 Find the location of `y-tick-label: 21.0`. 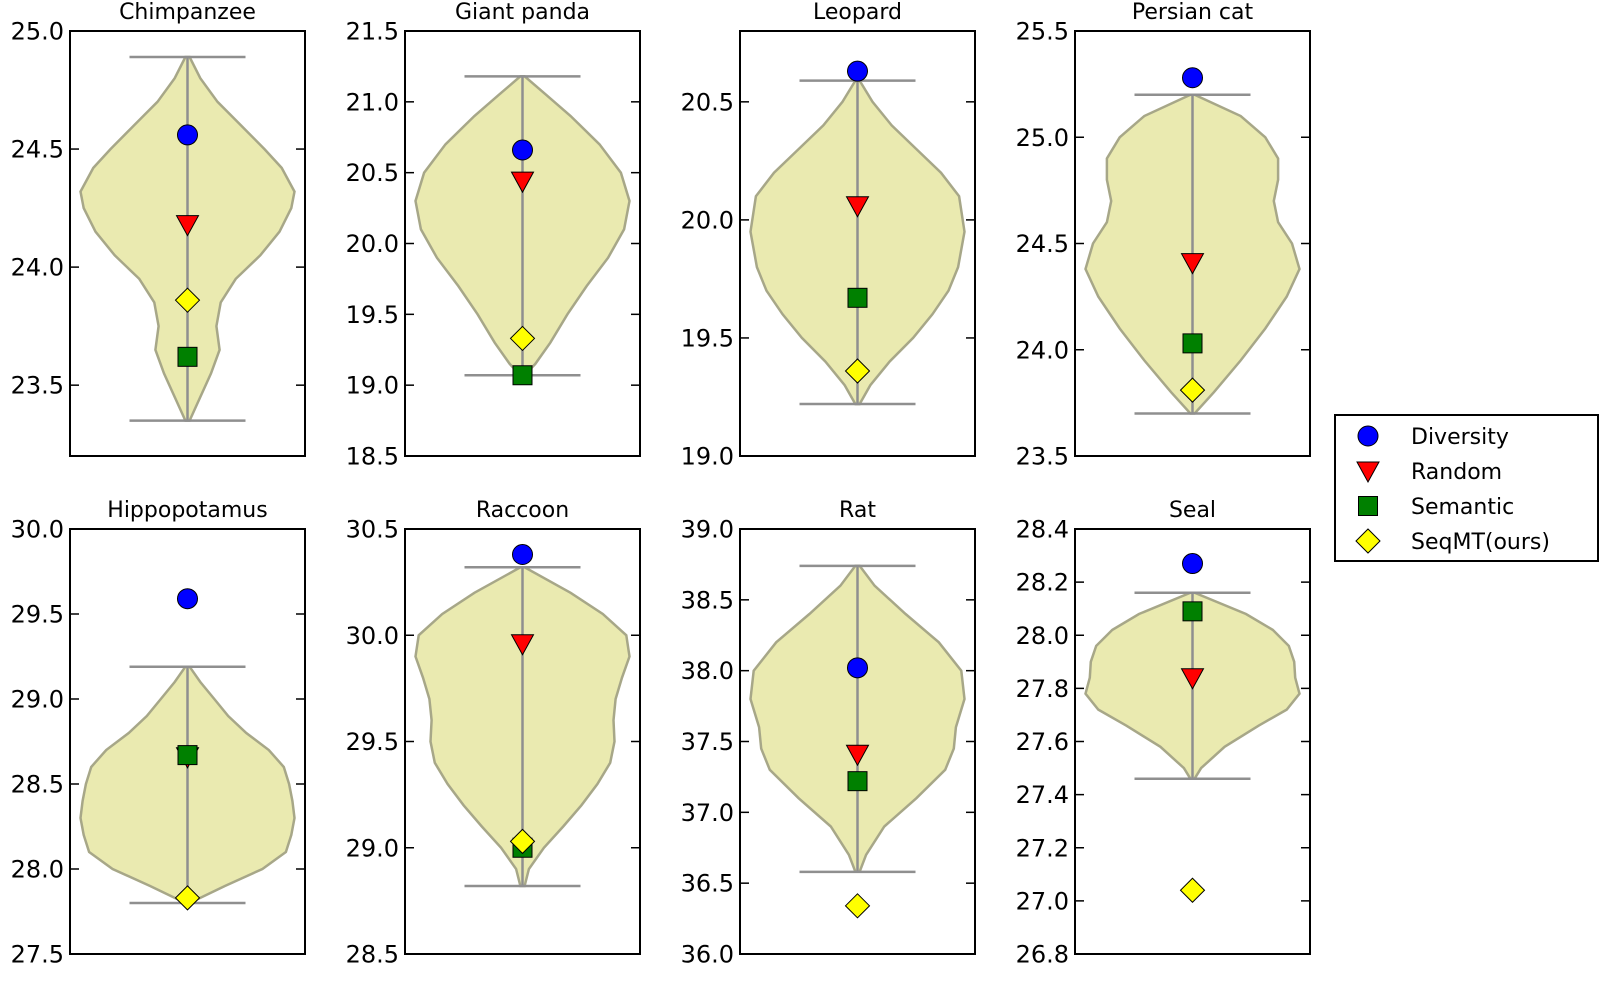

y-tick-label: 21.0 is located at coordinates (372, 102).